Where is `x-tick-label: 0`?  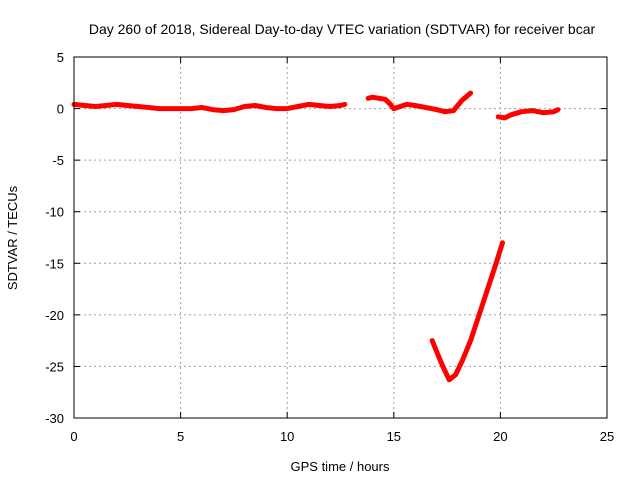
x-tick-label: 0 is located at coordinates (73, 436).